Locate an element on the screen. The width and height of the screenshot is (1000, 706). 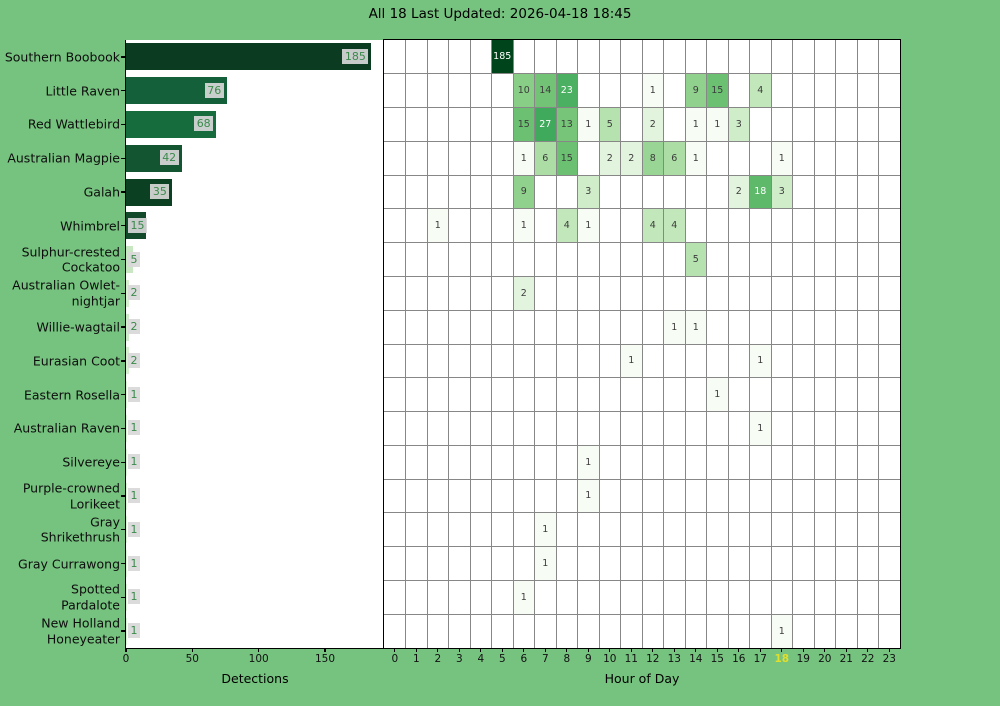
heatmap-cell: 9 is located at coordinates (696, 90).